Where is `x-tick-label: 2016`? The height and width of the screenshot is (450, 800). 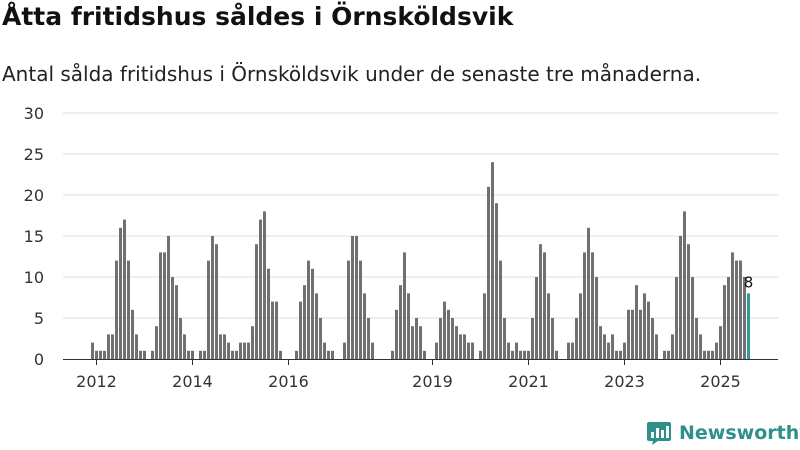 x-tick-label: 2016 is located at coordinates (288, 381).